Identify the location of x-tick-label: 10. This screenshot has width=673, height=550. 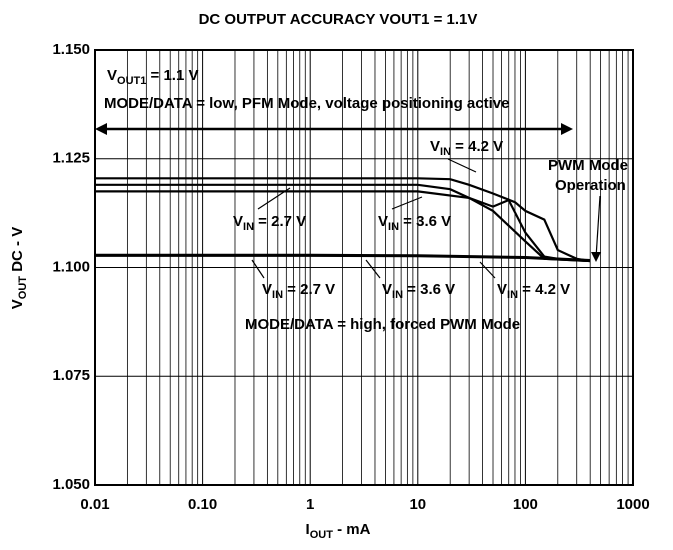
(417, 504).